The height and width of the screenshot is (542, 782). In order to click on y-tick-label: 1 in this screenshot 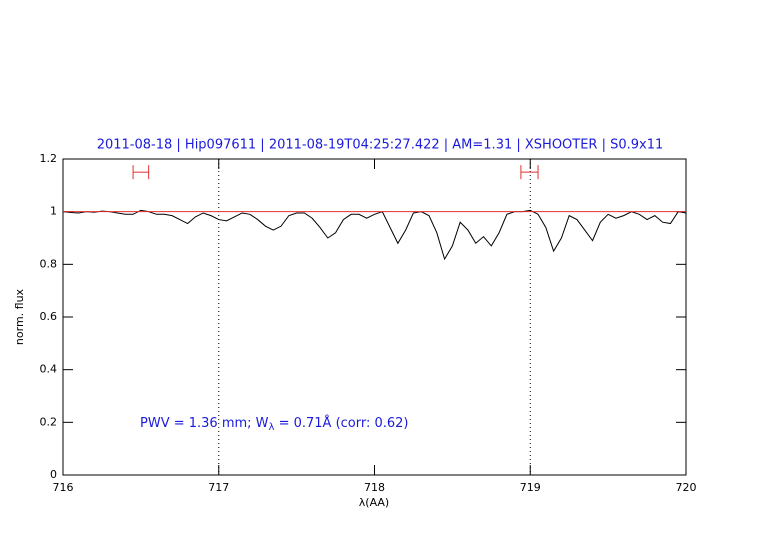, I will do `click(53, 211)`.